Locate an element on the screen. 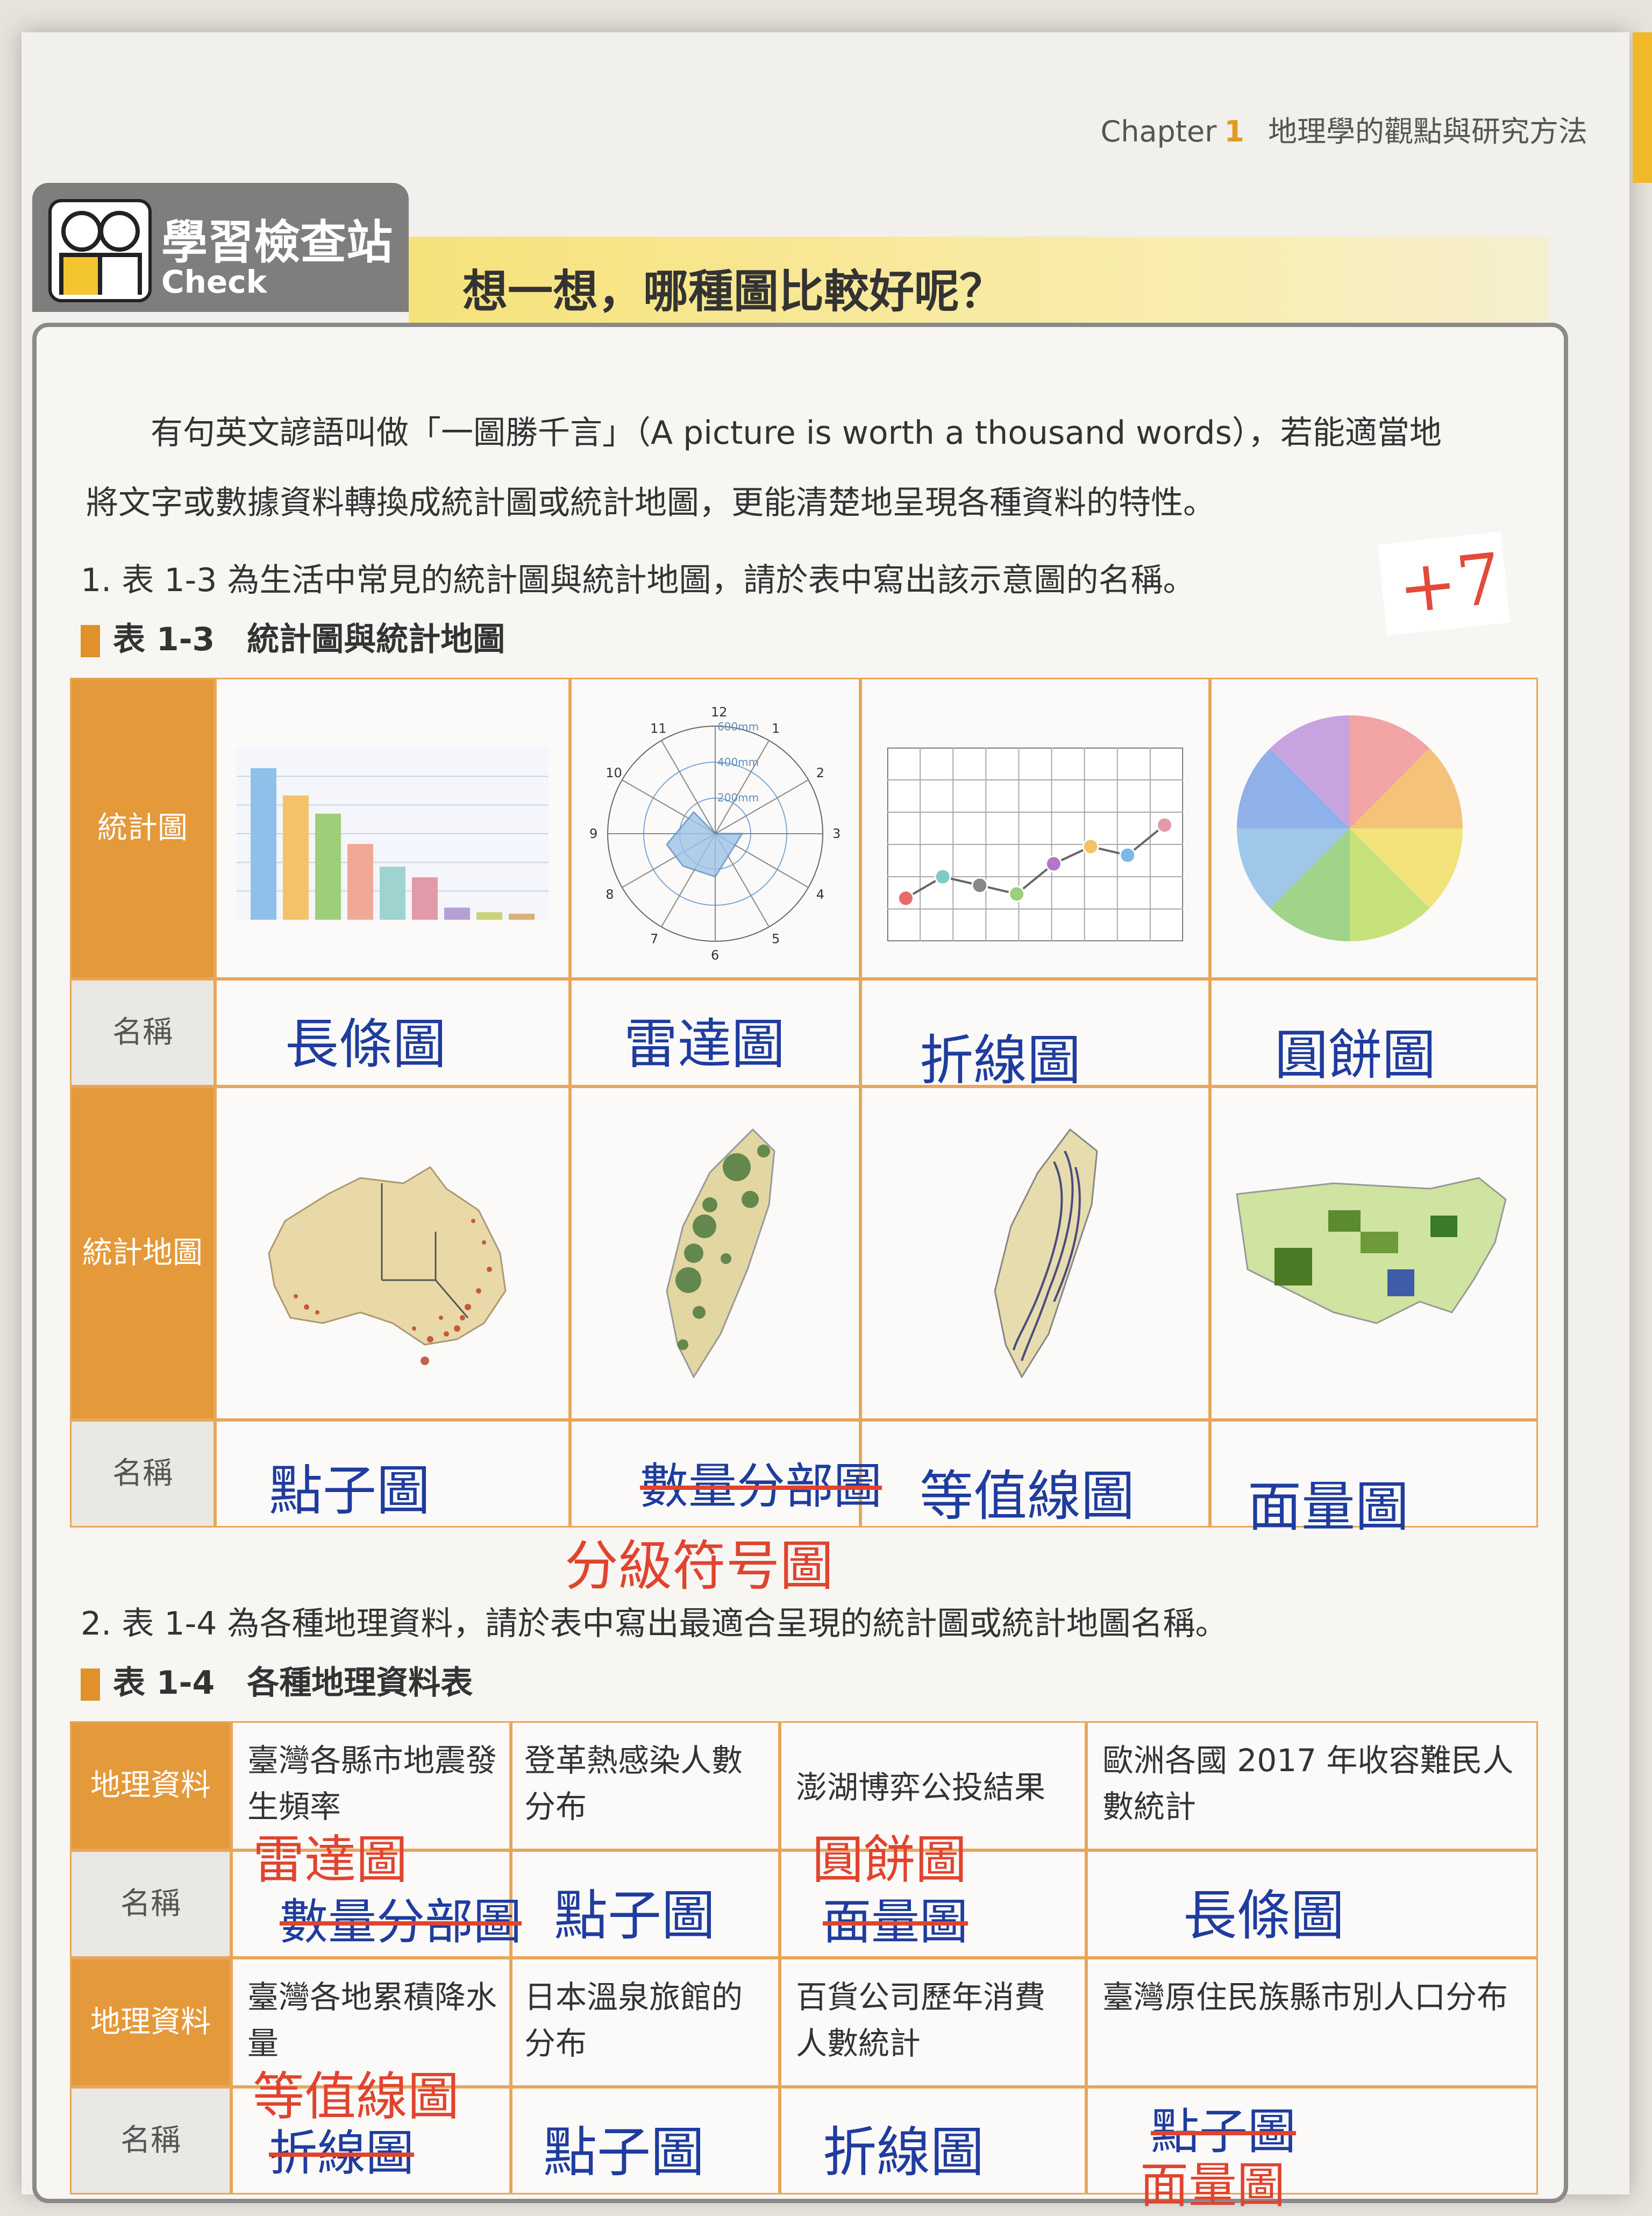  row-label-map: 統計地圖 is located at coordinates (142, 1253).